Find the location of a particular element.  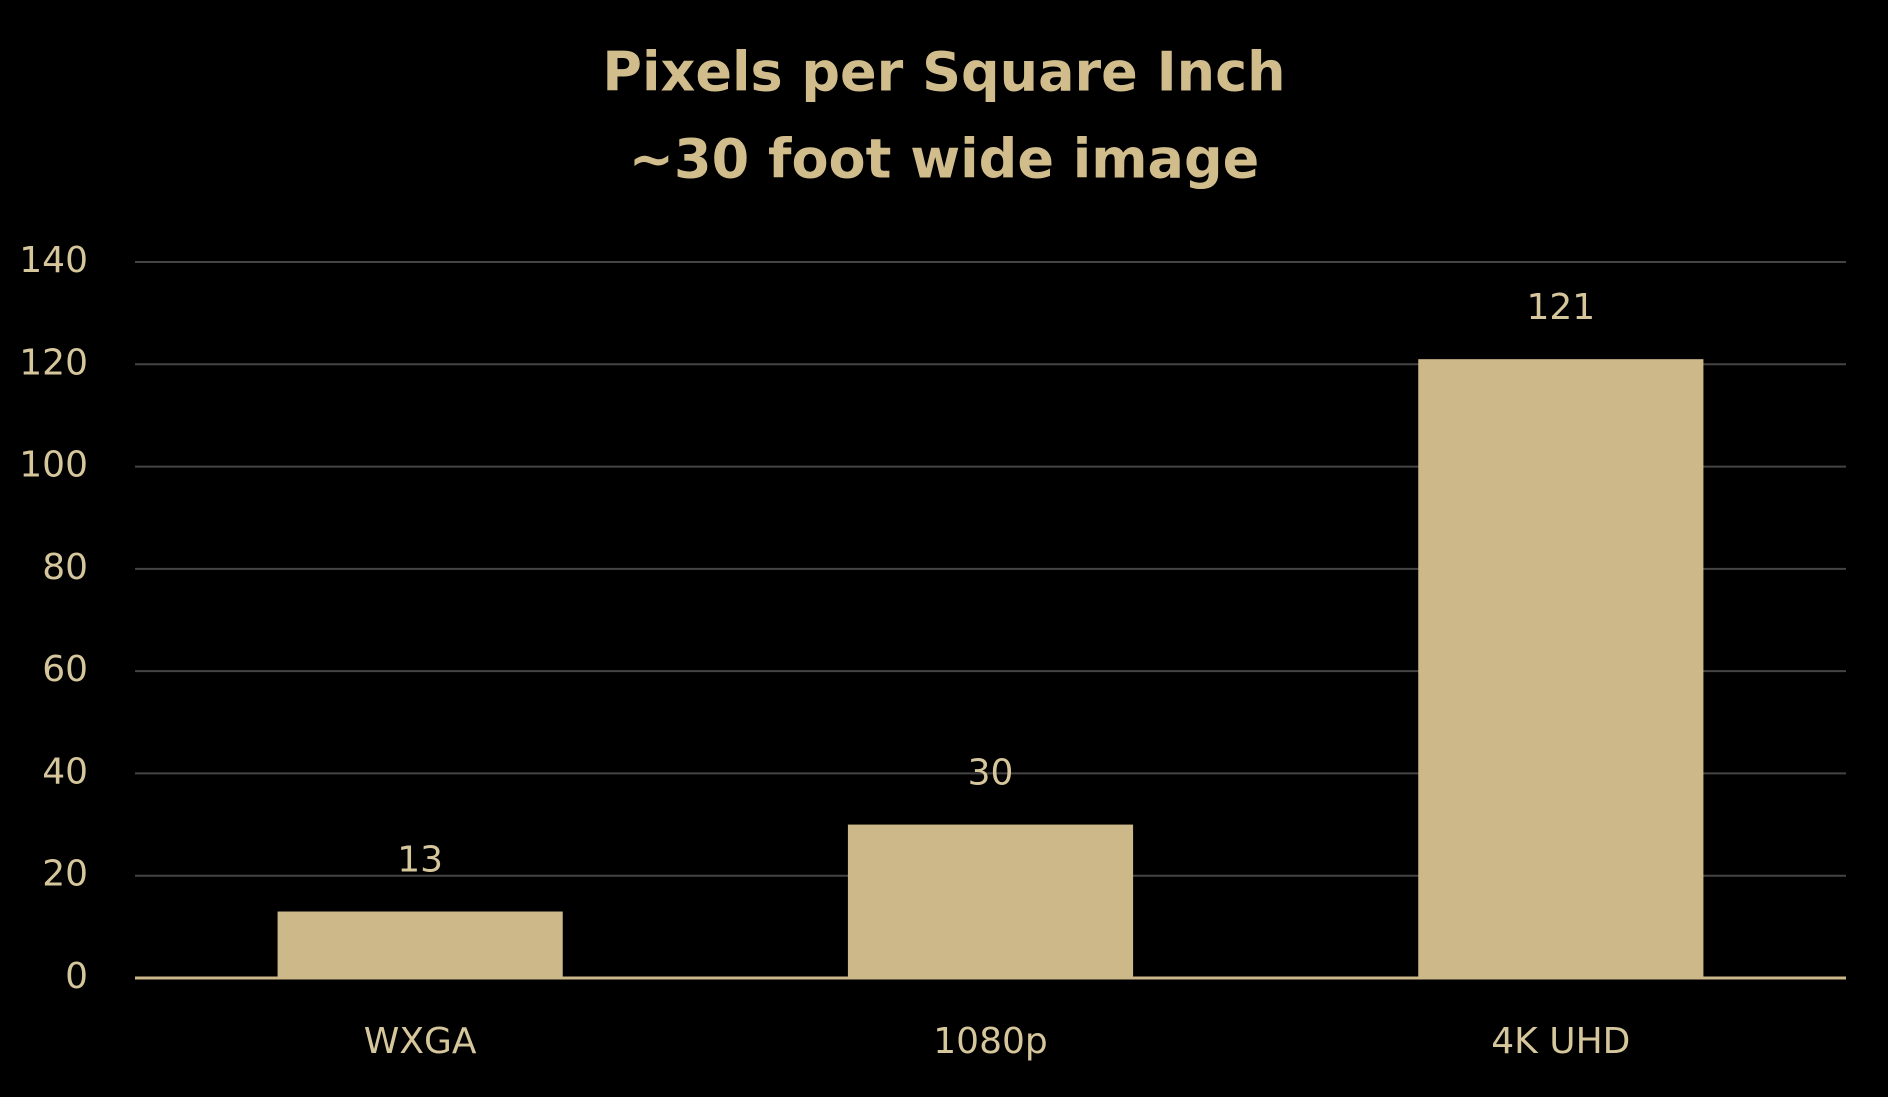

y-tick-label: 120 is located at coordinates (53, 362).